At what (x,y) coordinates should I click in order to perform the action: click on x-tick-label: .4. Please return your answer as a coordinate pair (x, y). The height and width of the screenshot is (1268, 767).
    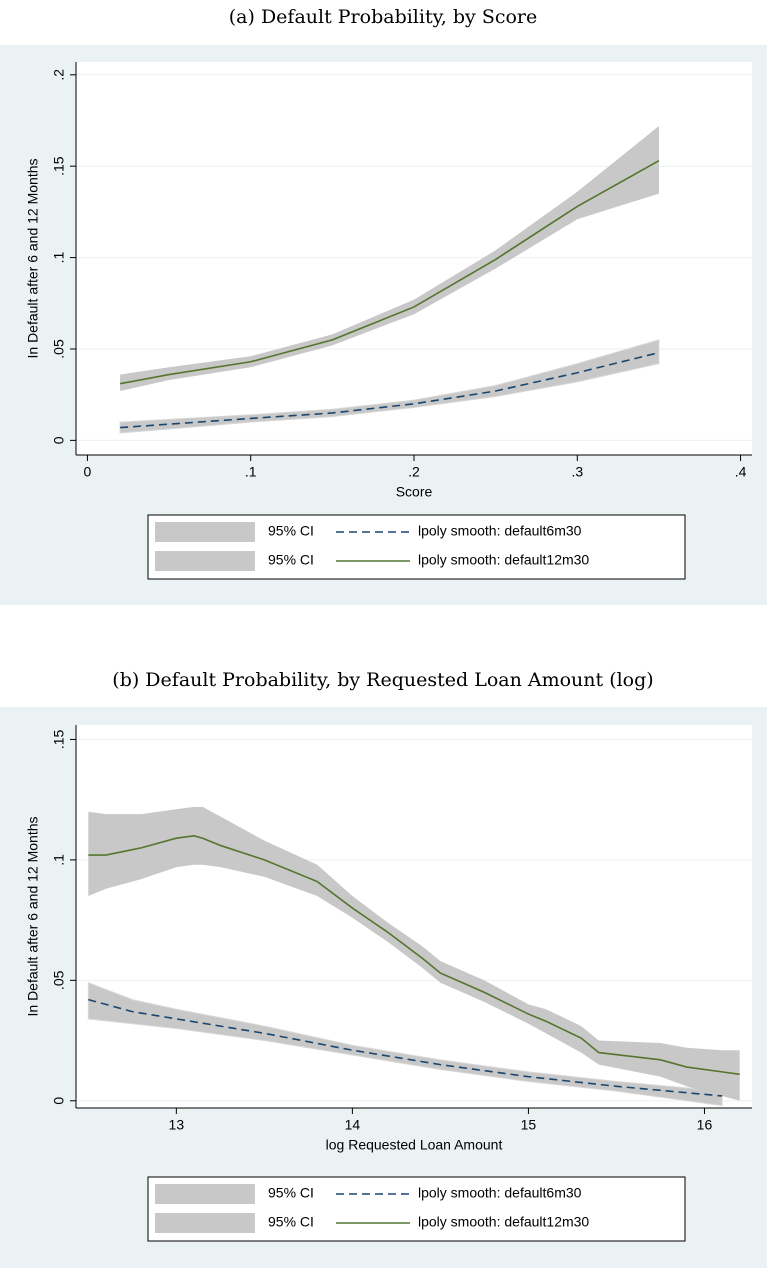
    Looking at the image, I should click on (741, 472).